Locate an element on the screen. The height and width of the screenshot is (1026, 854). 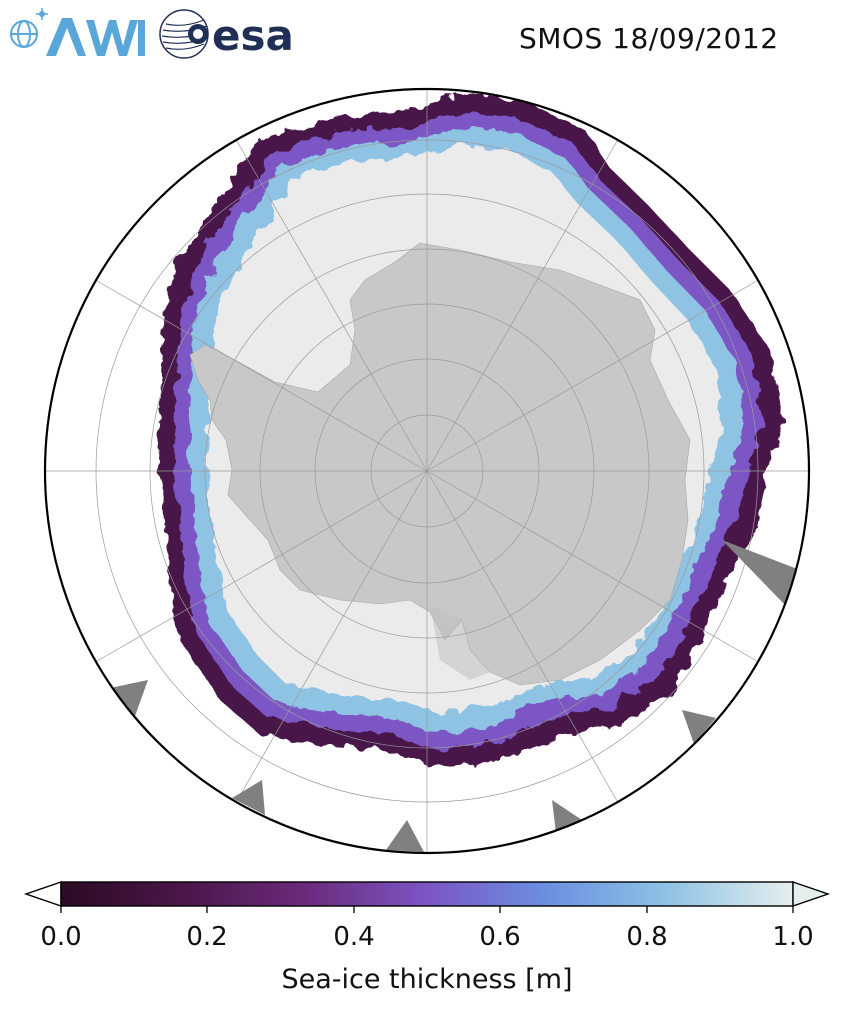
colorbar-tick-label: 0.0 is located at coordinates (61, 937).